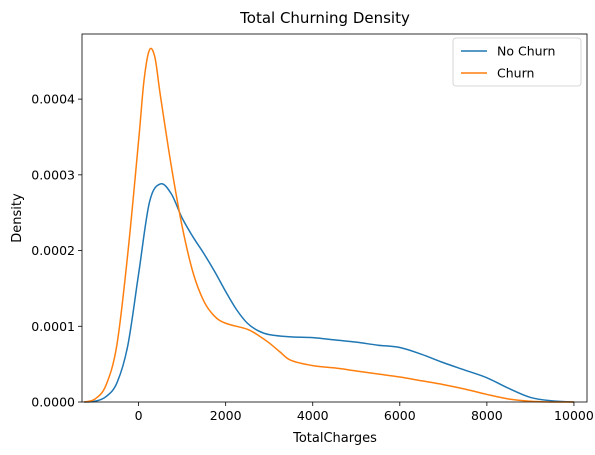  I want to click on legend-label: No Churn, so click(526, 51).